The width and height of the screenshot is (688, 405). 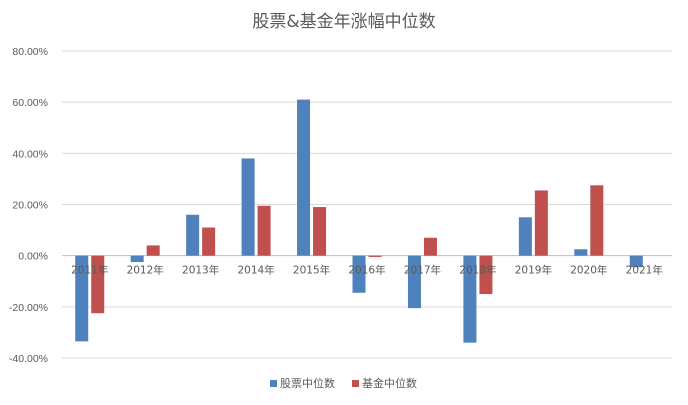 I want to click on x-tick-label: 2017年, so click(x=422, y=270).